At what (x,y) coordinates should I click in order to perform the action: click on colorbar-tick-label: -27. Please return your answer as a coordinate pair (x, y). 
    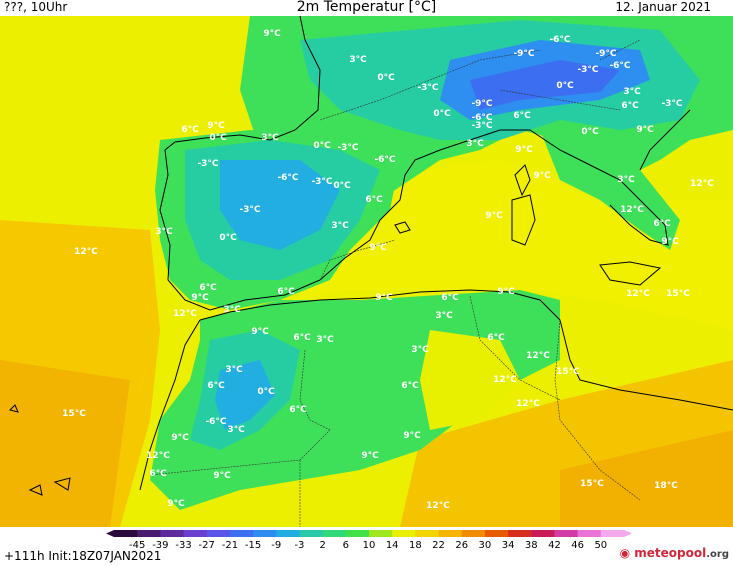
    Looking at the image, I should click on (207, 544).